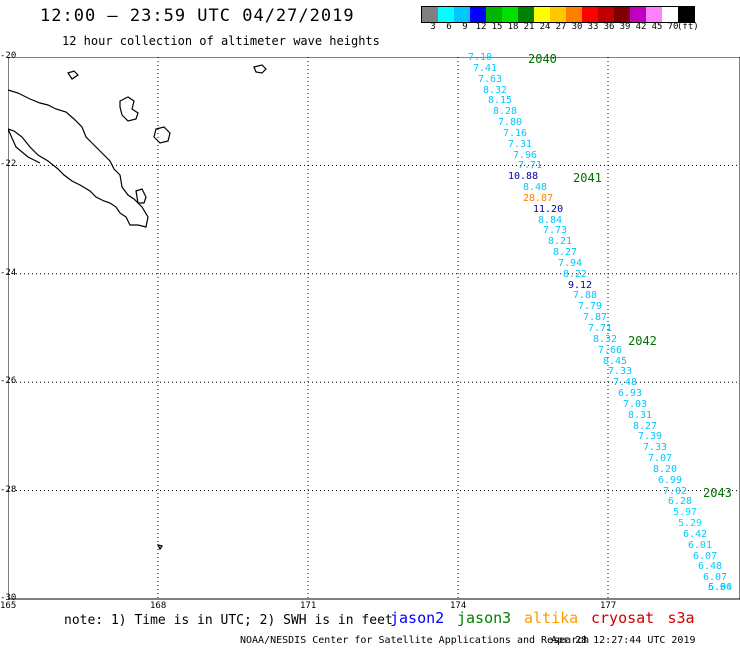  What do you see at coordinates (542, 59) in the screenshot?
I see `pass-time-label: 2040` at bounding box center [542, 59].